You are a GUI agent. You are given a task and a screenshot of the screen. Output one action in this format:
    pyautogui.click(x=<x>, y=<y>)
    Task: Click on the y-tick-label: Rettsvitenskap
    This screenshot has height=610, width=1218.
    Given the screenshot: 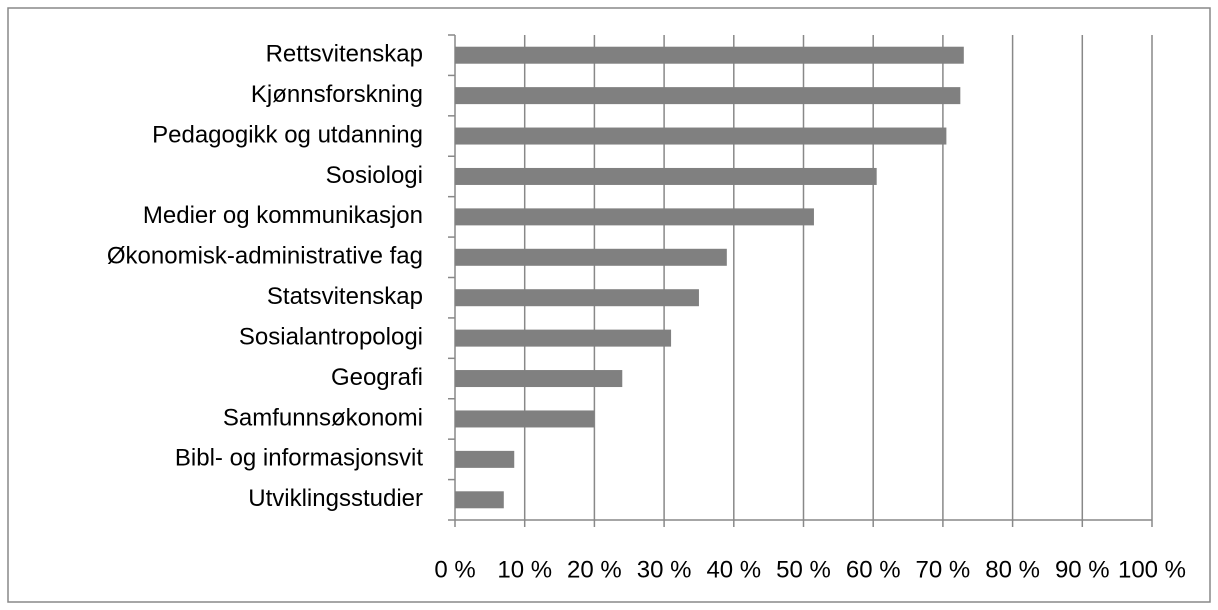 What is the action you would take?
    pyautogui.click(x=344, y=54)
    